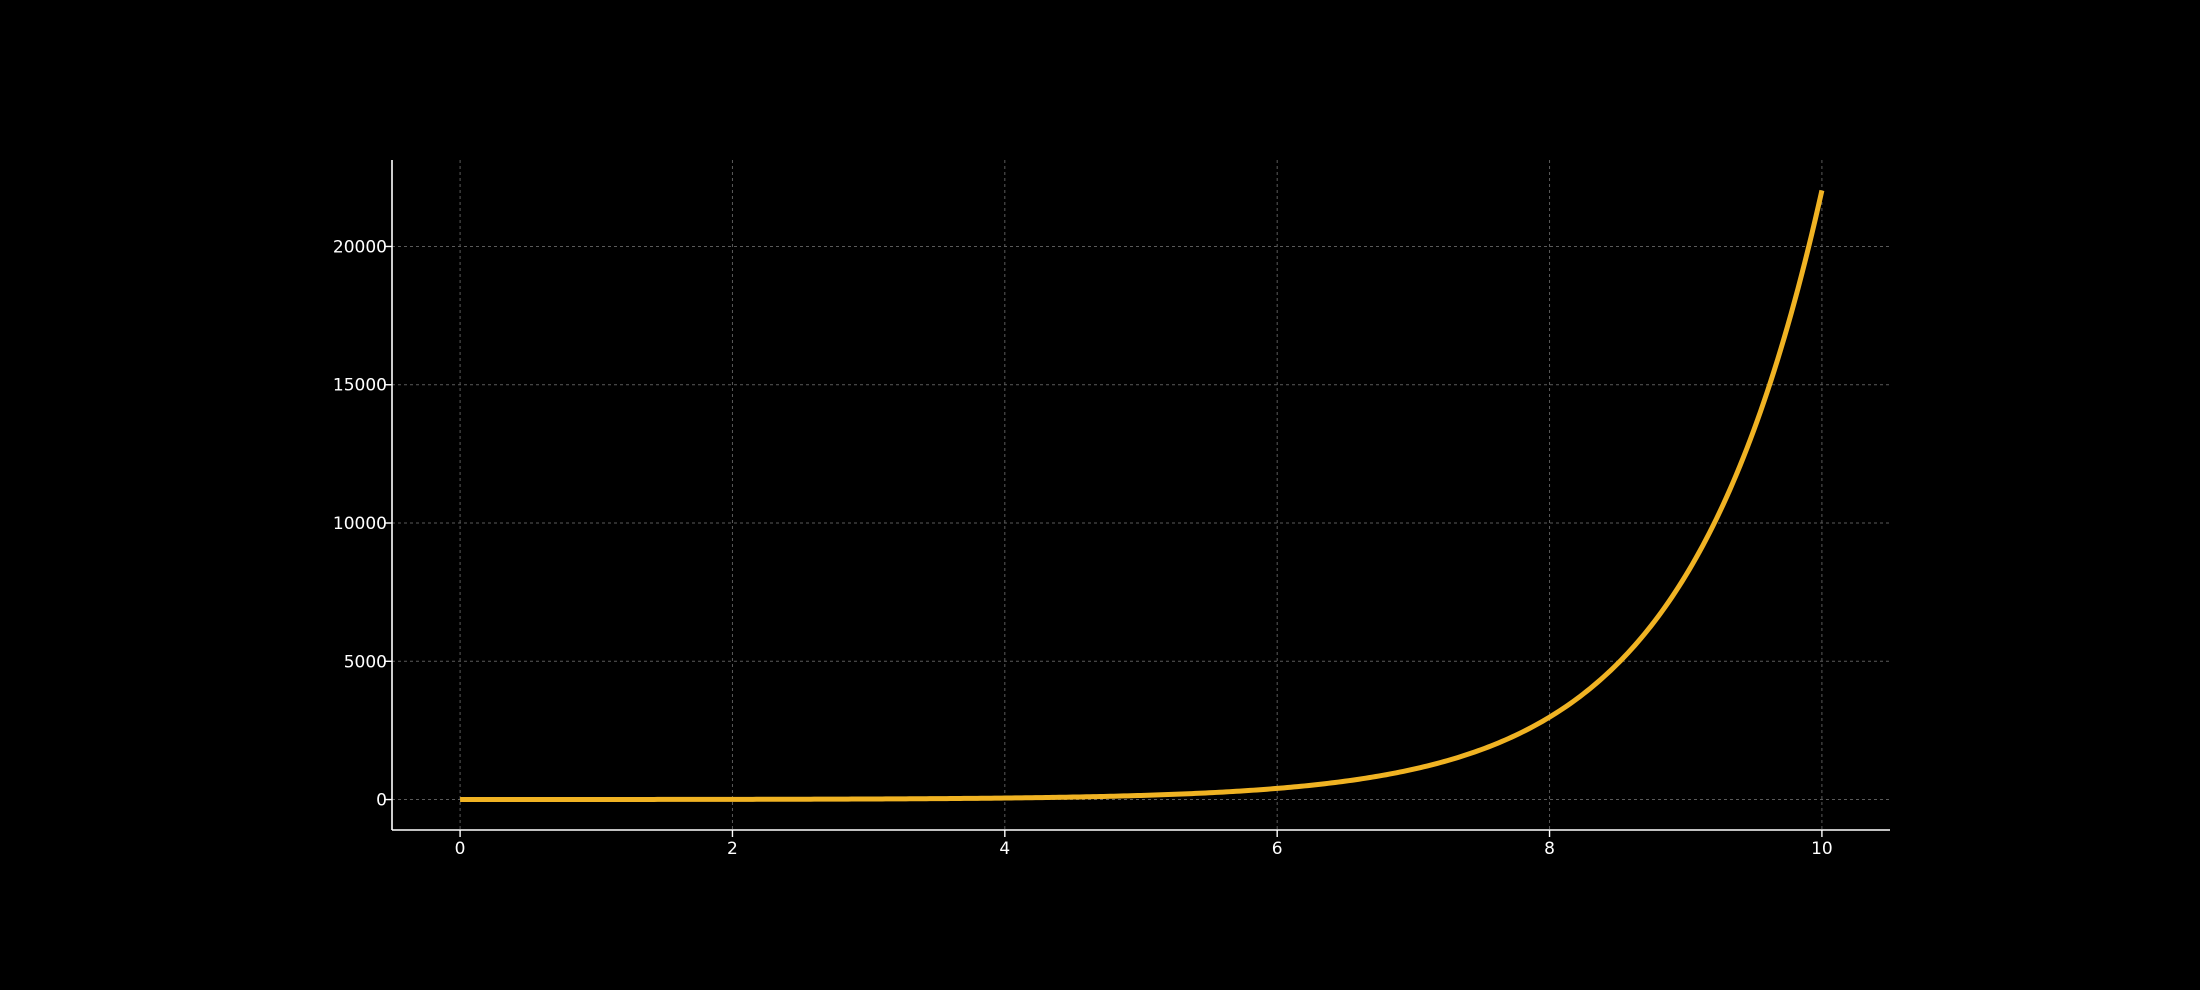  Describe the element at coordinates (1004, 849) in the screenshot. I see `x-tick-label: 4` at that location.